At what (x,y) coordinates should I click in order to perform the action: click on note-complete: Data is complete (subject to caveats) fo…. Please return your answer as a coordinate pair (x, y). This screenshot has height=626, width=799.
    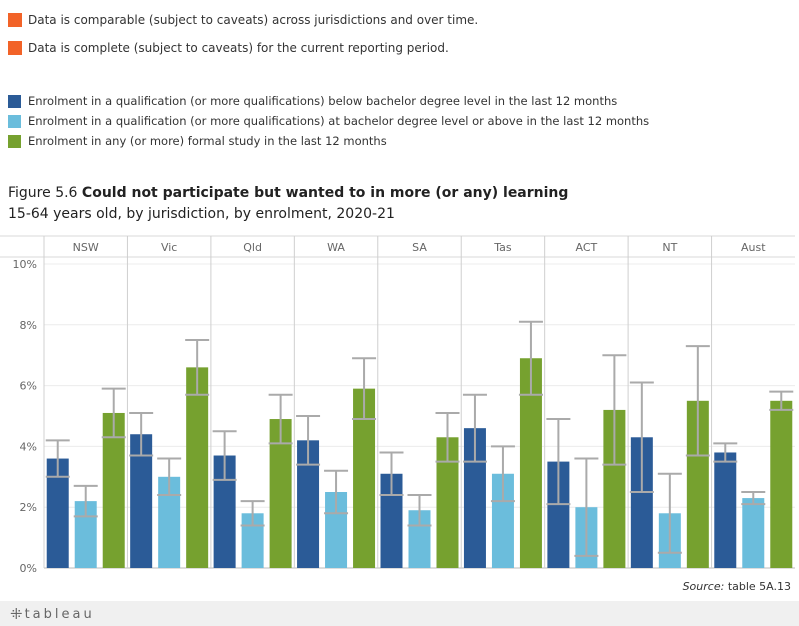
    Looking at the image, I should click on (228, 48).